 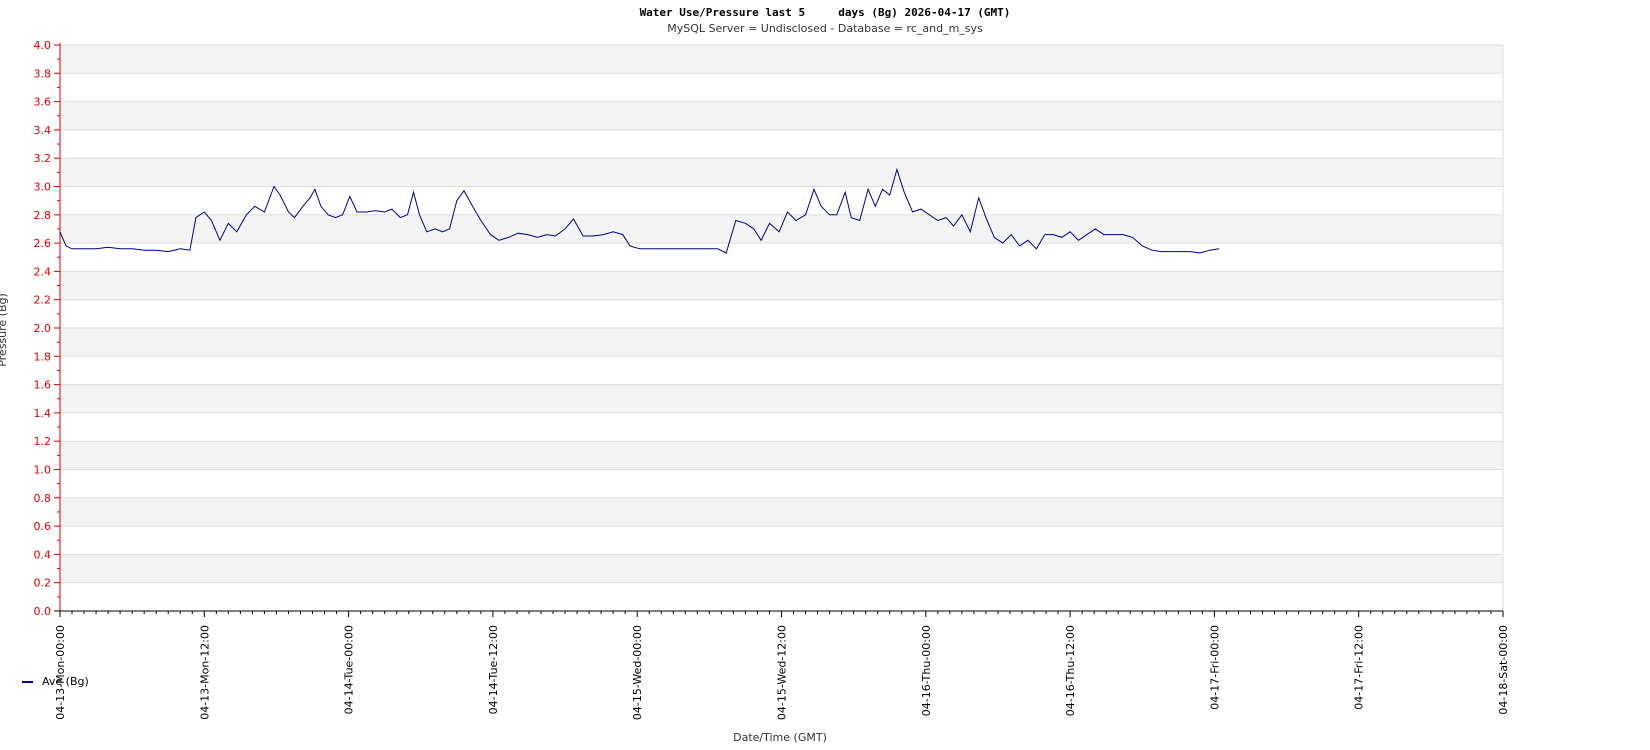 I want to click on y-tick-label: 1.0, so click(x=43, y=470).